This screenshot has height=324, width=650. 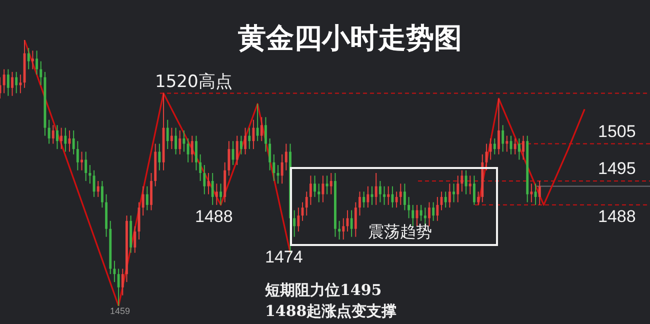 What do you see at coordinates (400, 232) in the screenshot?
I see `annotation: 震荡趋势` at bounding box center [400, 232].